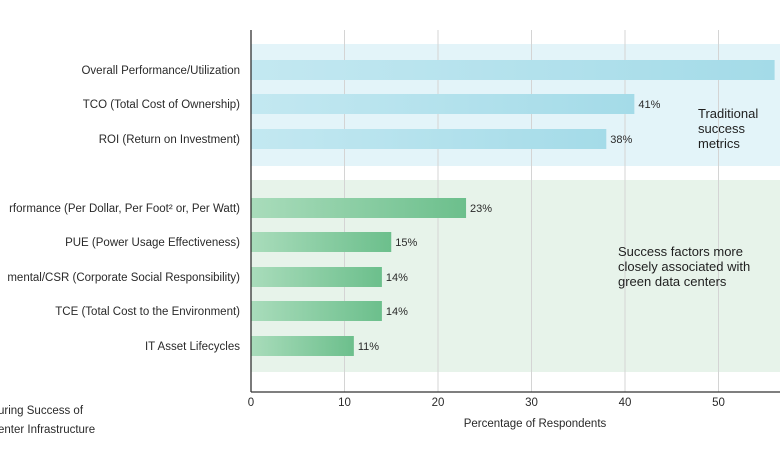 The height and width of the screenshot is (450, 780). What do you see at coordinates (438, 403) in the screenshot?
I see `tick-label-20: 20` at bounding box center [438, 403].